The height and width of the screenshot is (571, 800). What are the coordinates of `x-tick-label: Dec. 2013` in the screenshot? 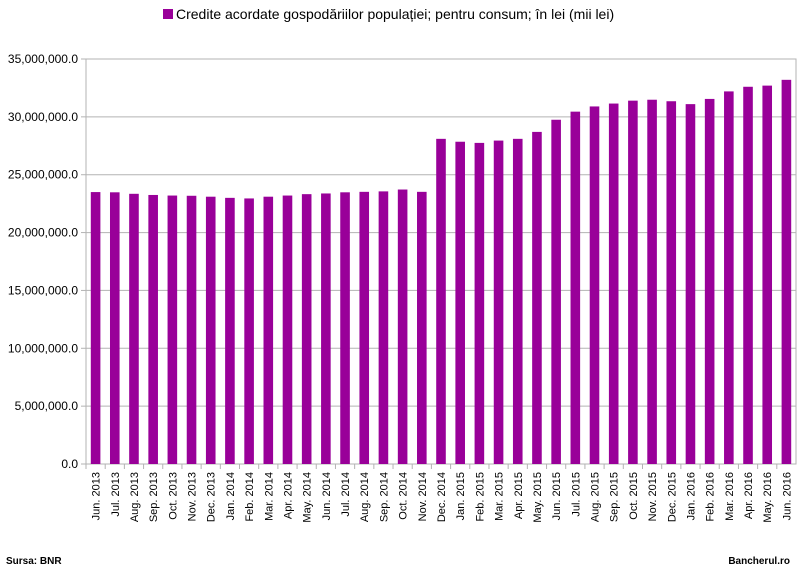 It's located at (212, 497).